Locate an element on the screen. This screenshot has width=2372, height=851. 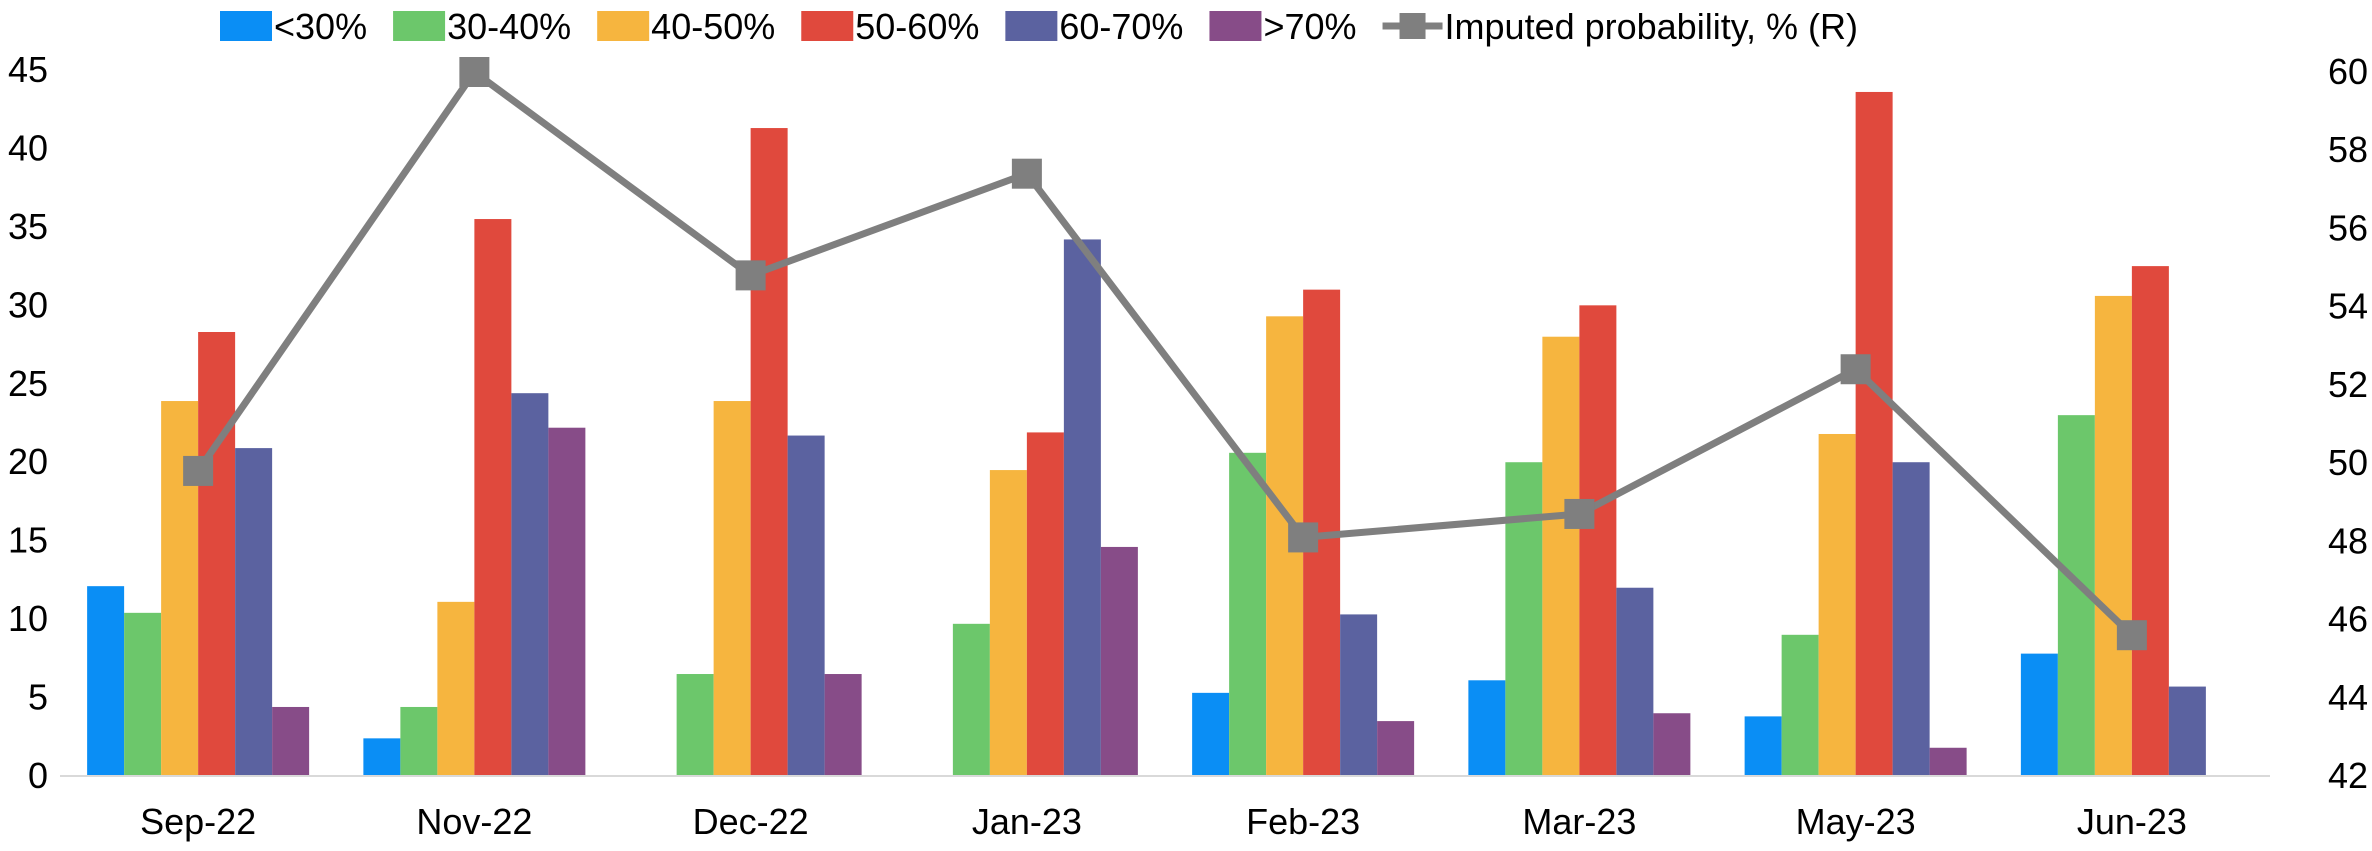
right-axis: 42 44 46 48 50 52 54 56 58 60 is located at coordinates (2348, 423).